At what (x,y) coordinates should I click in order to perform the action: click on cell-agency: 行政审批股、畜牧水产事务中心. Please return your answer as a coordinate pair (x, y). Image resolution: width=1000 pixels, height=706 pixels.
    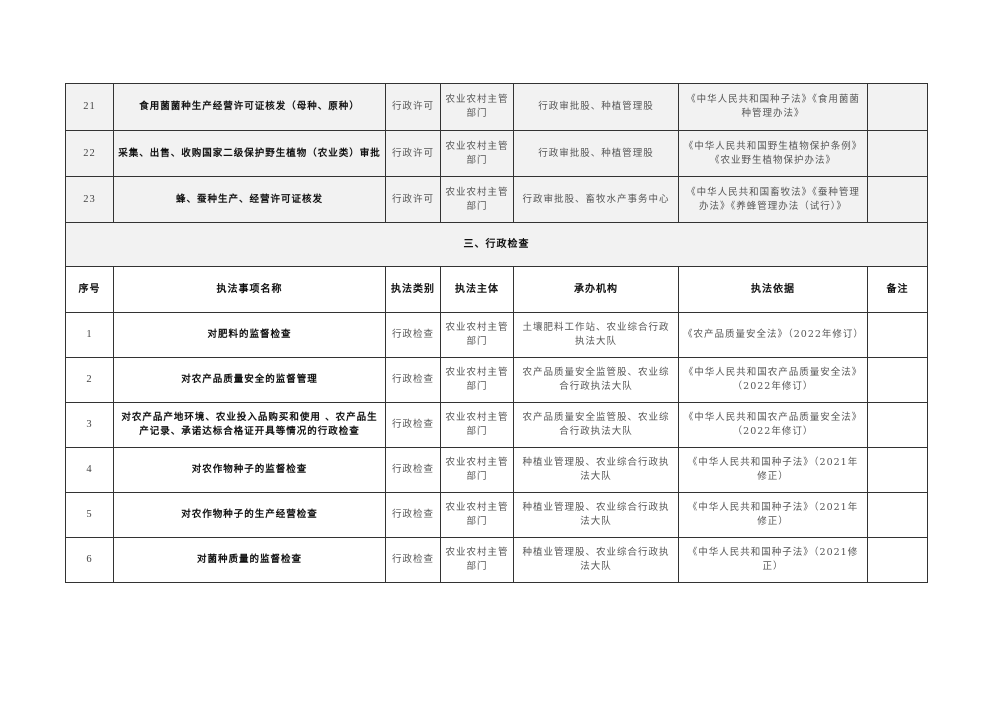
    Looking at the image, I should click on (596, 199).